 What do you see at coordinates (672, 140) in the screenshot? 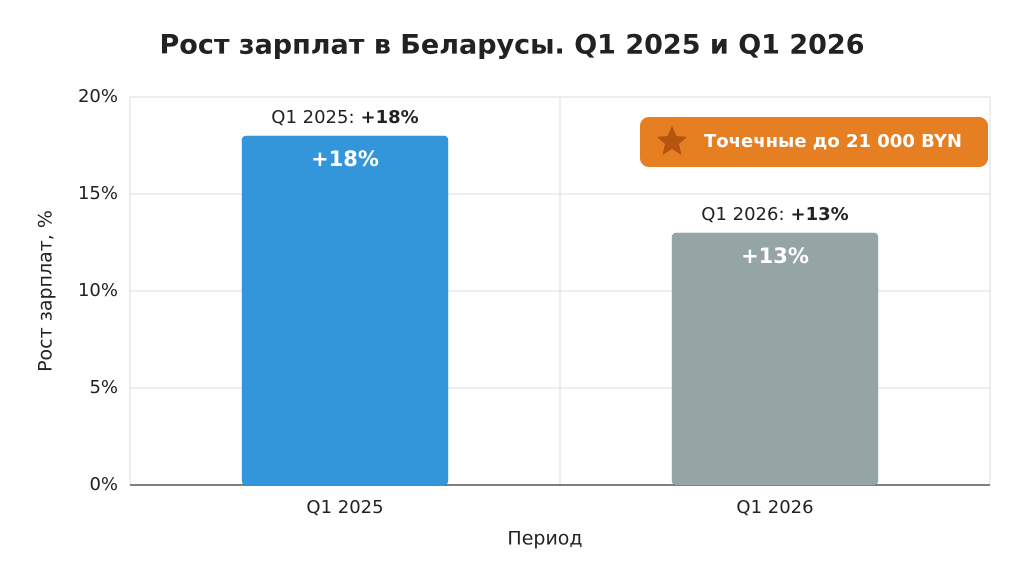
I see `star-icon` at bounding box center [672, 140].